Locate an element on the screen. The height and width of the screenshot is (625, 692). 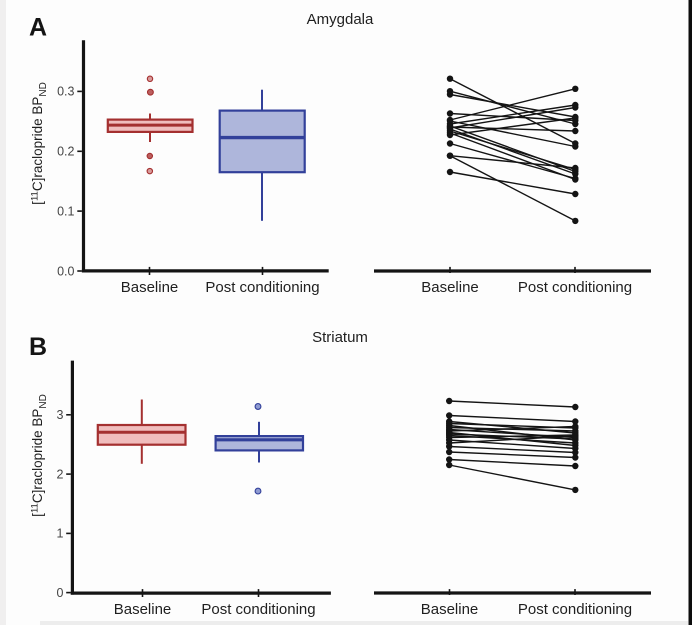
svg-text: B is located at coordinates (38, 347).